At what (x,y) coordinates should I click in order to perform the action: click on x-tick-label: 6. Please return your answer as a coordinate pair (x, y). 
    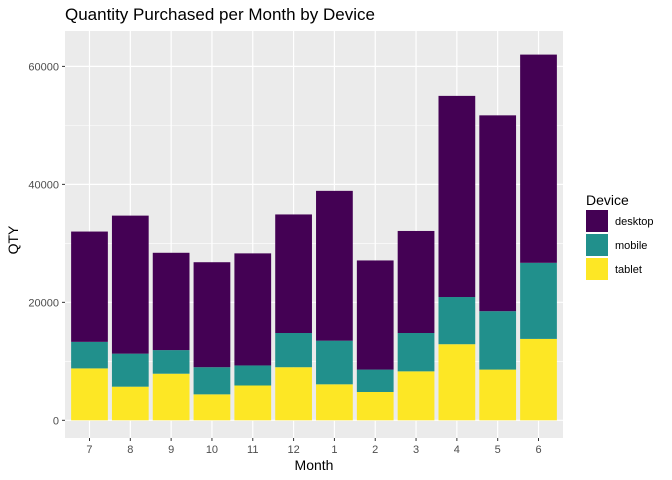
    Looking at the image, I should click on (538, 450).